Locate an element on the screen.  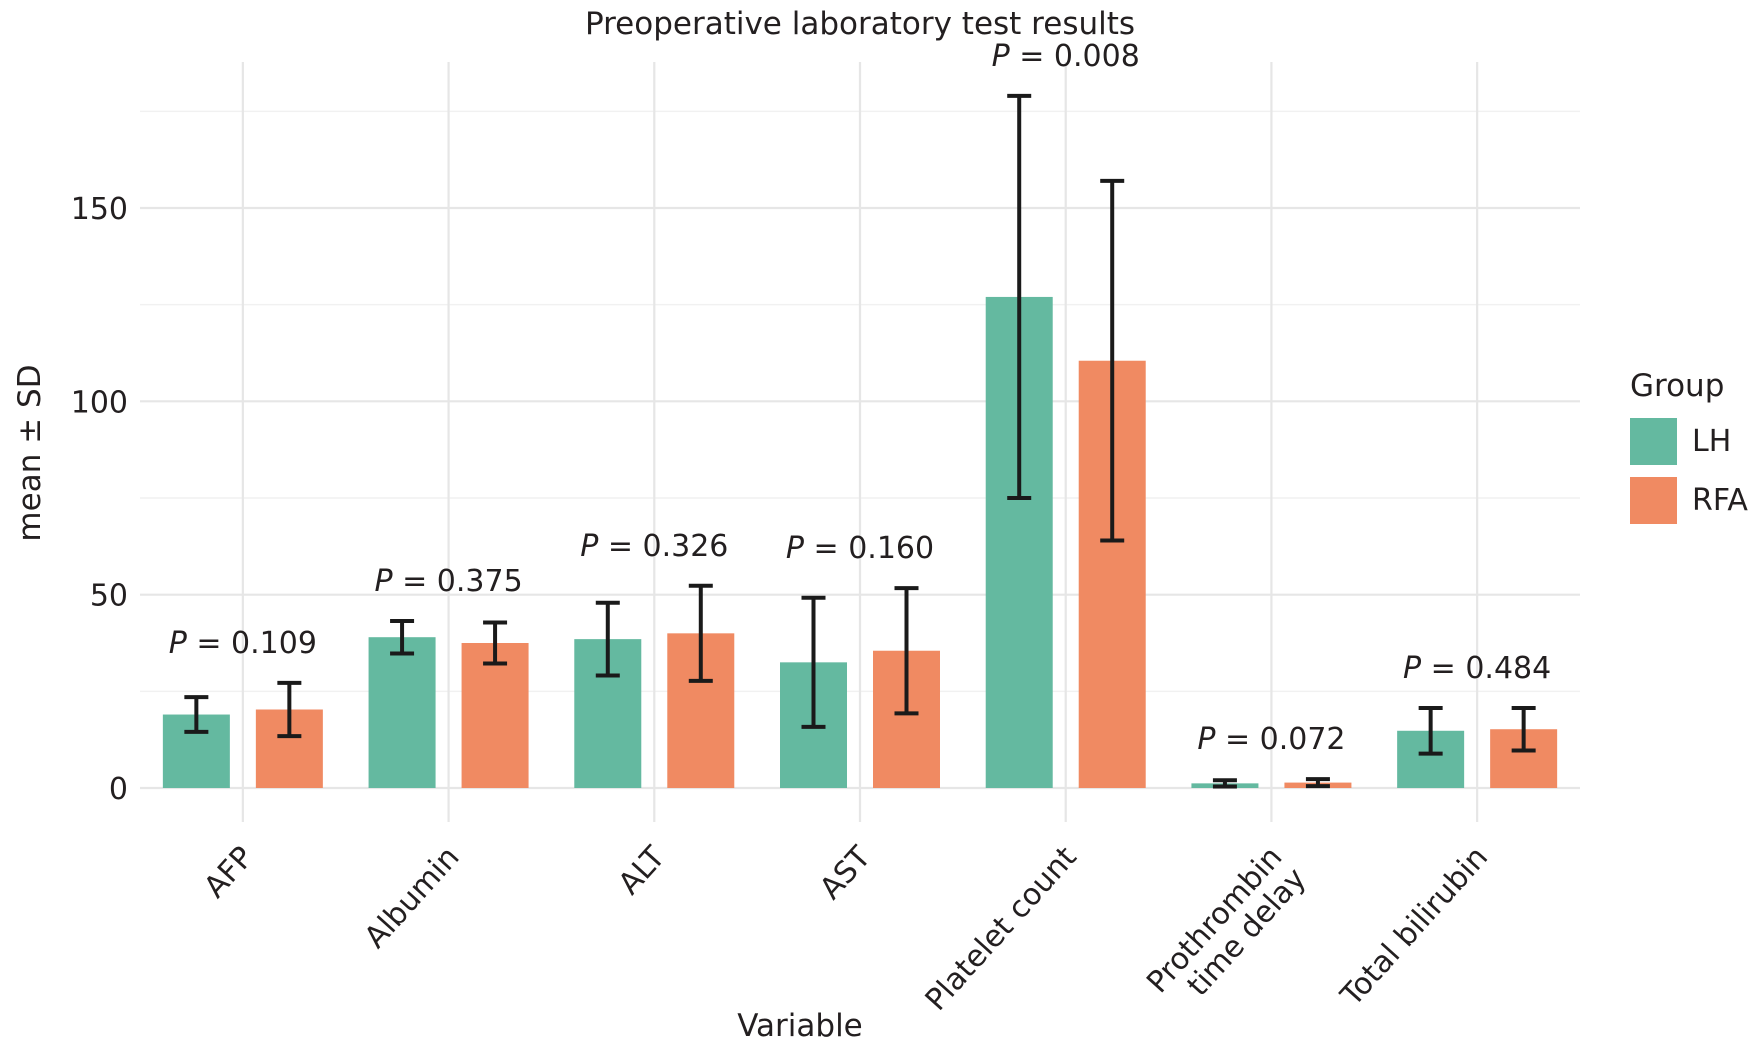
legend-label-lh: LH is located at coordinates (1712, 441).